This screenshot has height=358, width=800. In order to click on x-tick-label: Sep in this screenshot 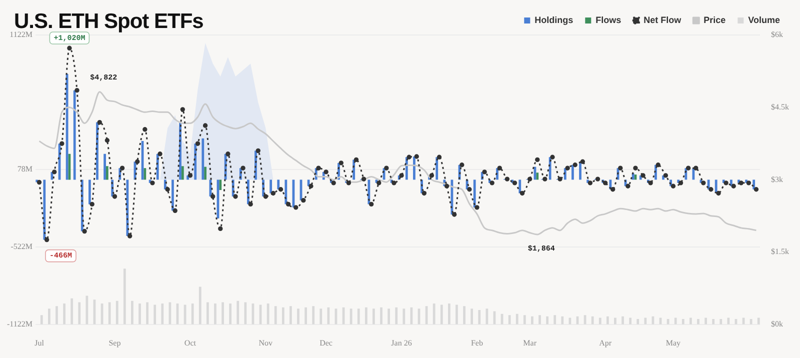, I will do `click(114, 343)`.